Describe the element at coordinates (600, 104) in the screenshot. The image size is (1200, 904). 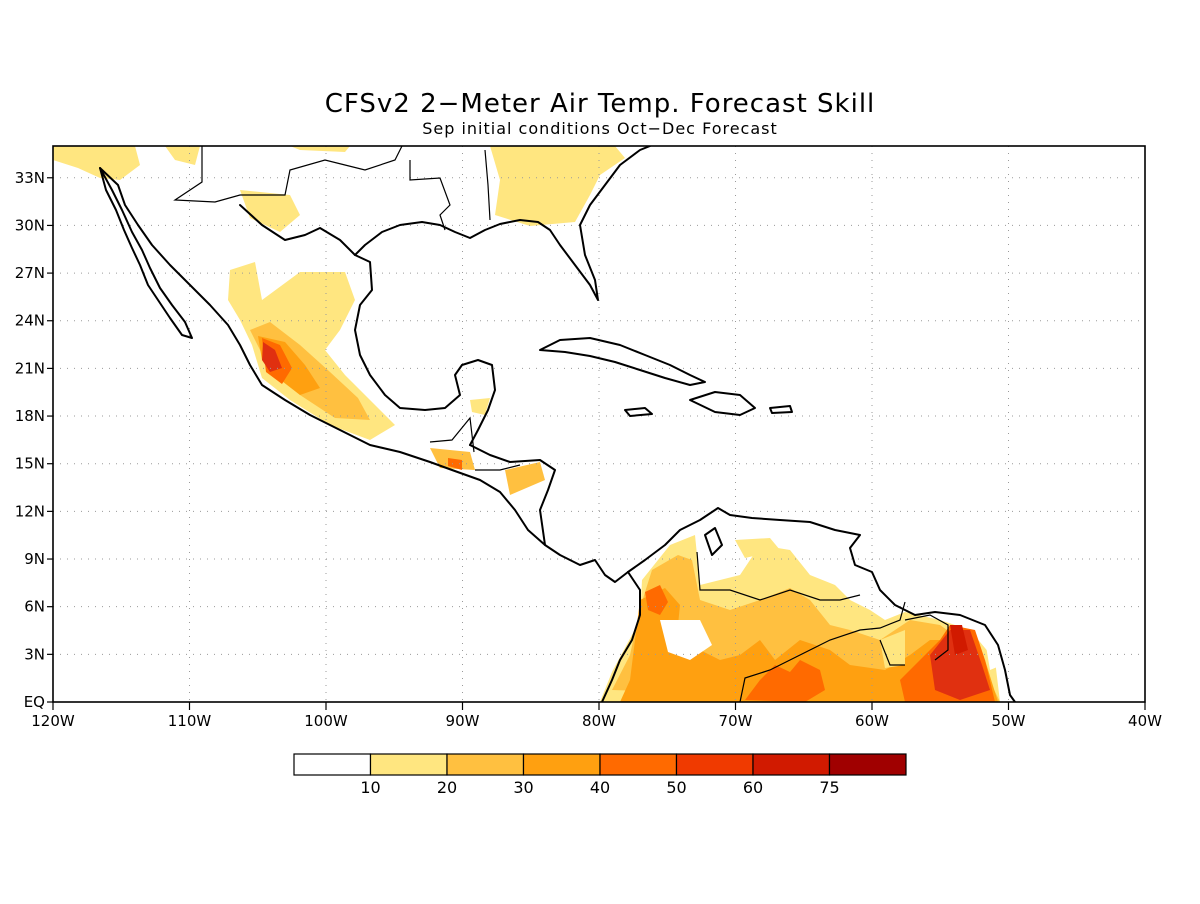
I see `map-title: CFSv2 2−Meter Air Temp. Forecast Skill` at that location.